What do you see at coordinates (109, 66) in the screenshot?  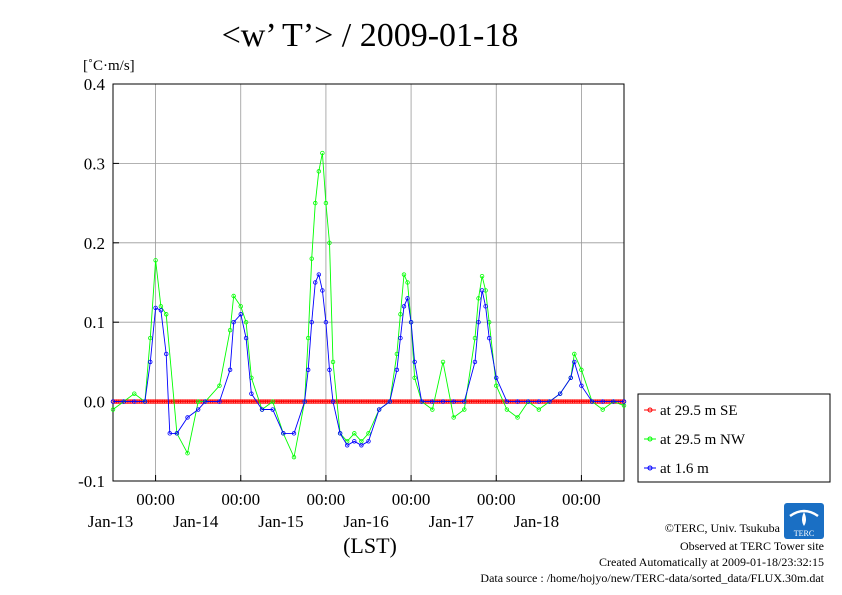 I see `y-axis-unit: [˚C·m/s]` at bounding box center [109, 66].